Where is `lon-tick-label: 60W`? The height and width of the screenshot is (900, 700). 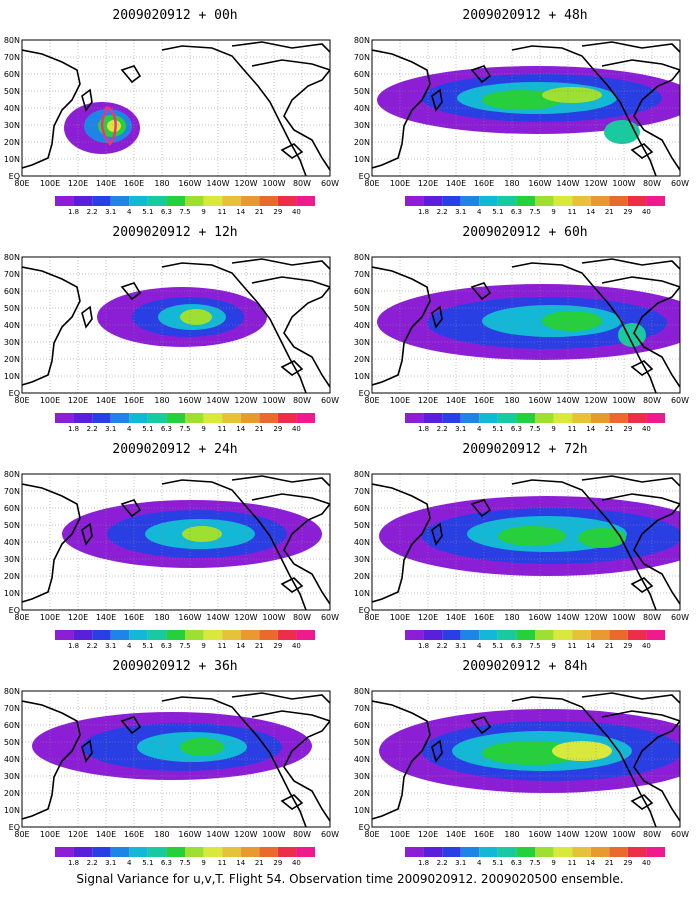
lon-tick-label: 60W is located at coordinates (330, 834).